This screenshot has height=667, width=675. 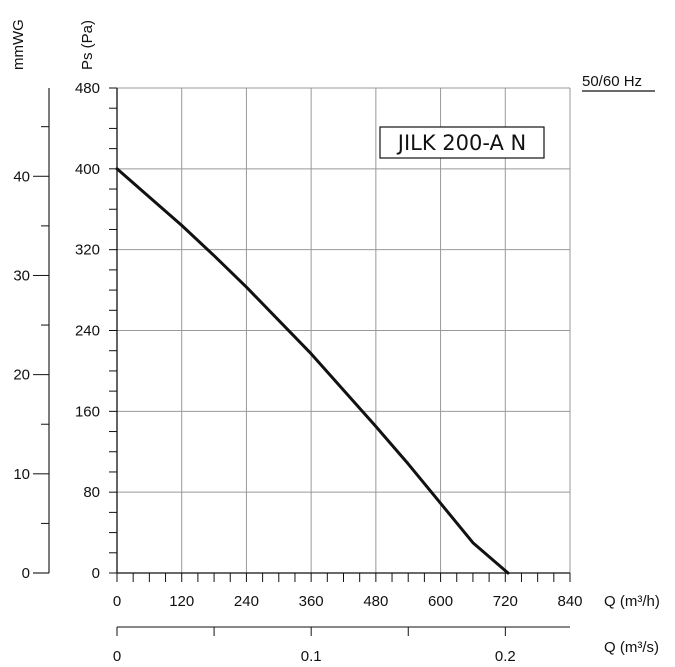 What do you see at coordinates (87, 169) in the screenshot?
I see `pa-tick-label: 400` at bounding box center [87, 169].